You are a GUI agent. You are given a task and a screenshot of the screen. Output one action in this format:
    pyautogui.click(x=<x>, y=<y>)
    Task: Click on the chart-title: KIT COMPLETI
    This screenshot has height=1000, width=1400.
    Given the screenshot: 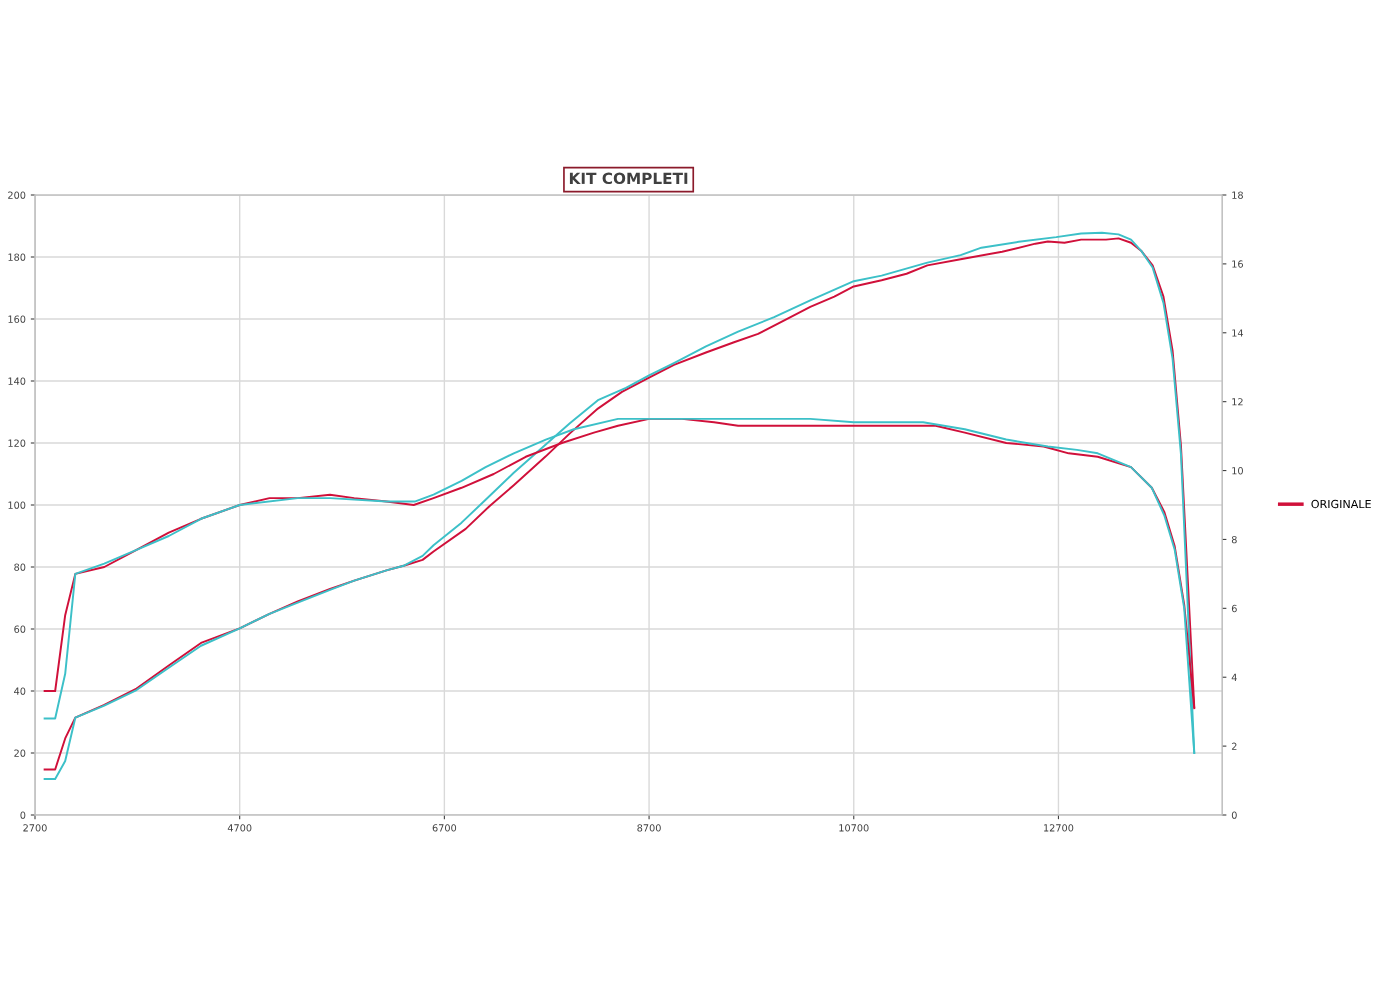 What is the action you would take?
    pyautogui.click(x=628, y=178)
    